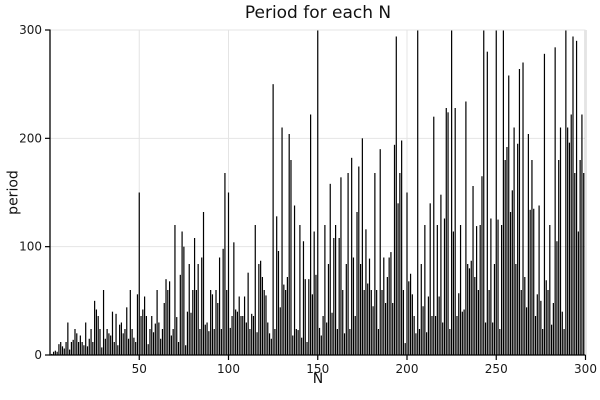 The height and width of the screenshot is (400, 600). What do you see at coordinates (228, 369) in the screenshot?
I see `x-tick-label: 100` at bounding box center [228, 369].